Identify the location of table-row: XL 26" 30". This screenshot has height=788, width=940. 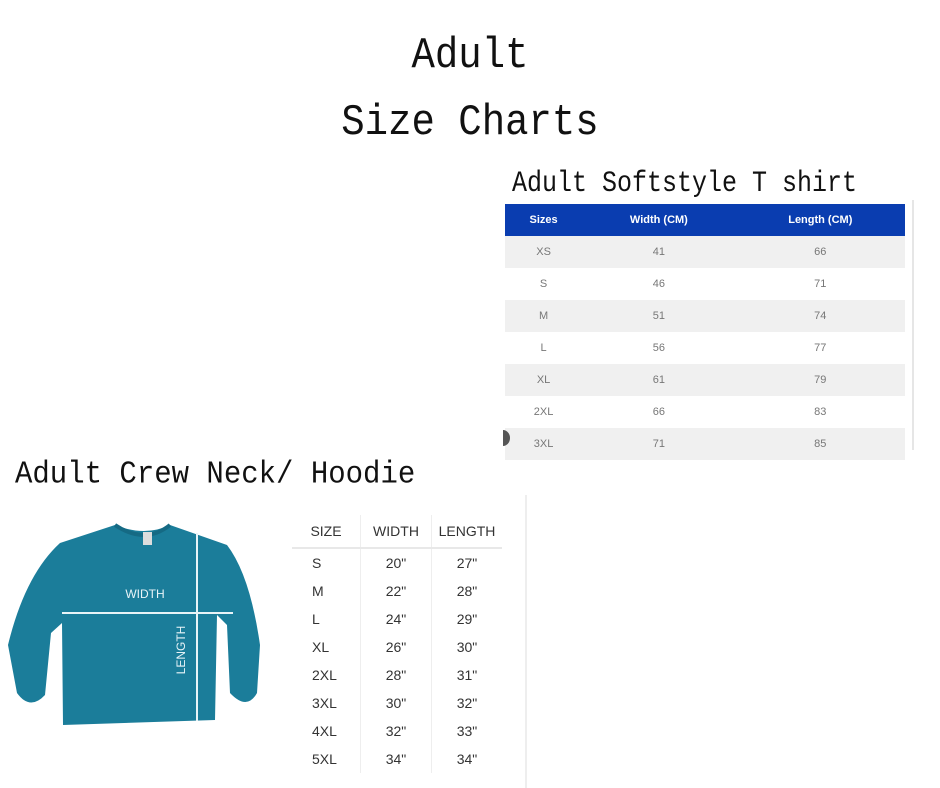
(397, 647).